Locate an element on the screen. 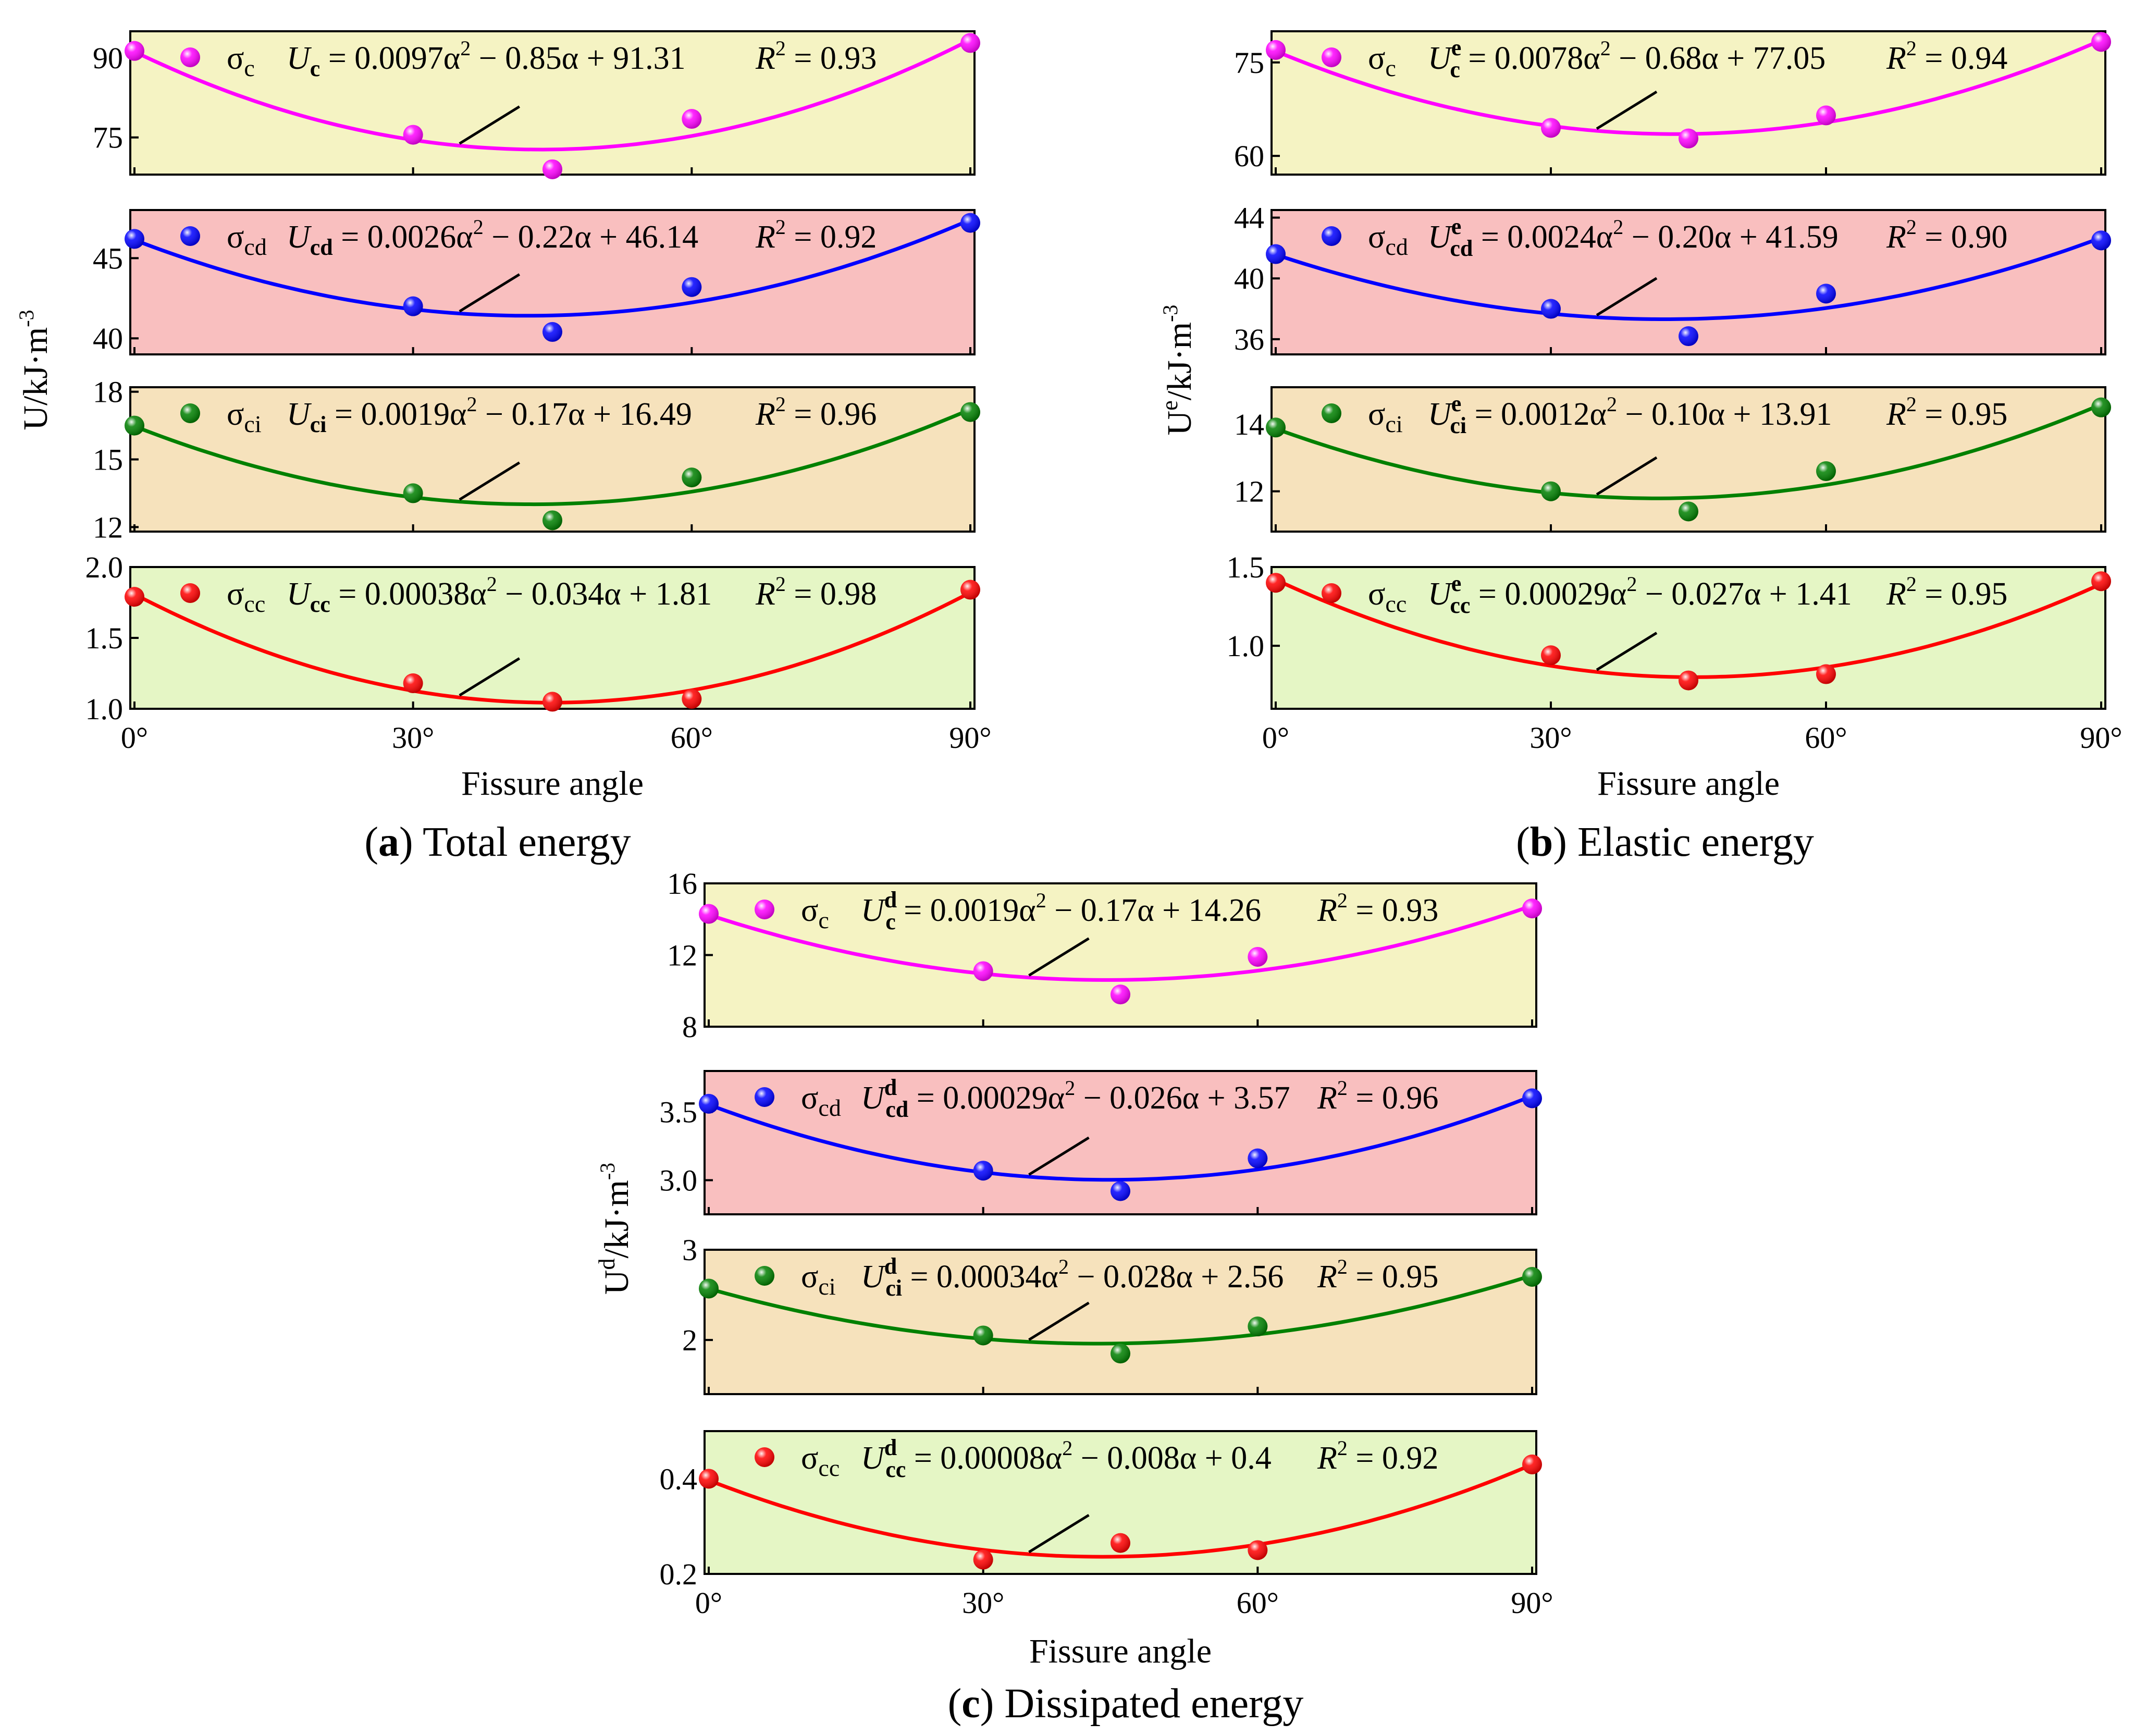 The image size is (2134, 1736). x-tick-label: 30° is located at coordinates (1551, 738).